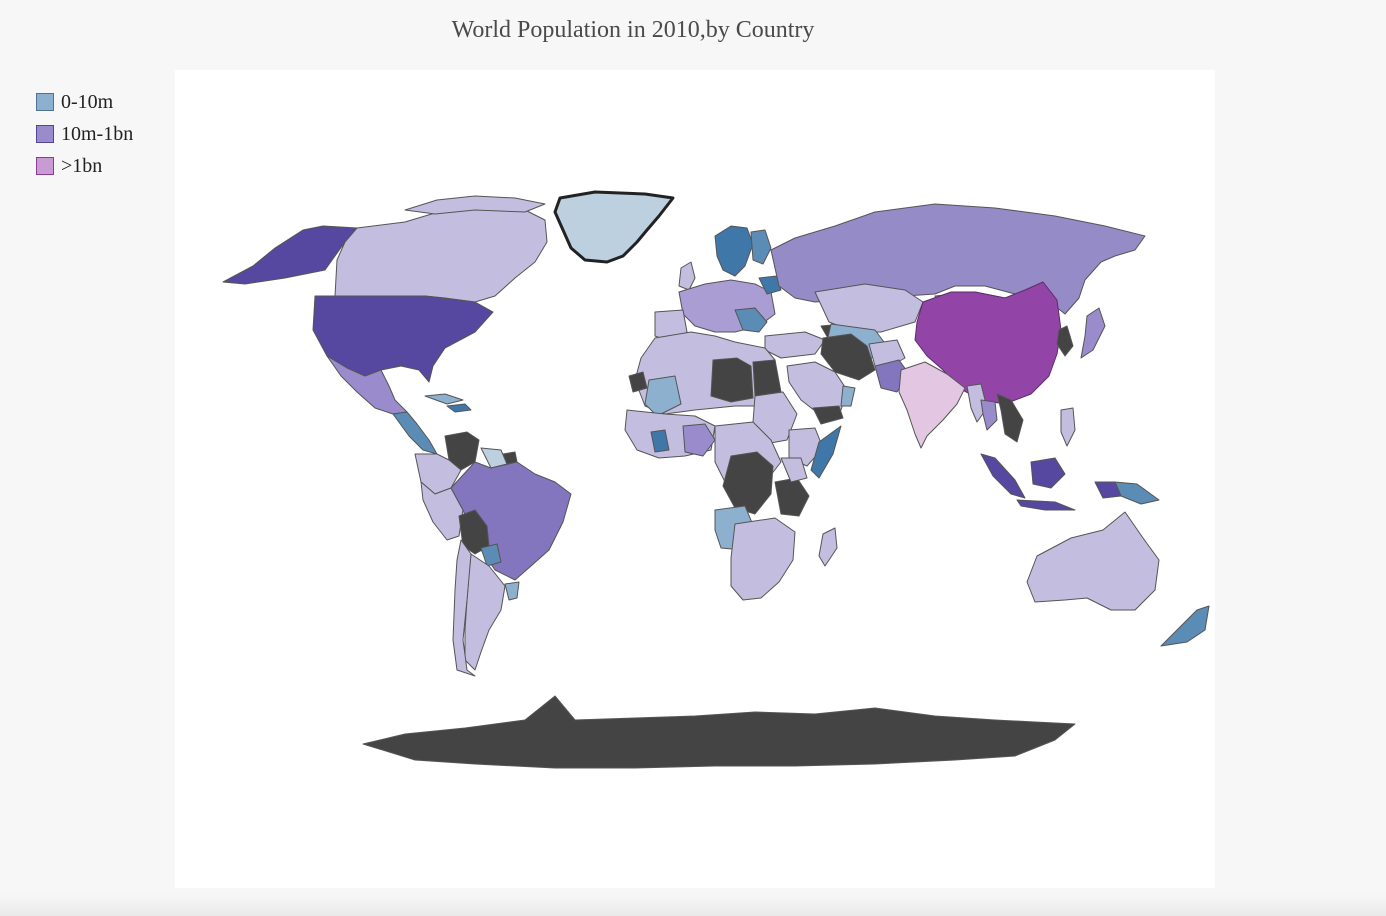 The height and width of the screenshot is (916, 1386). What do you see at coordinates (687, 276) in the screenshot?
I see `country-uk` at bounding box center [687, 276].